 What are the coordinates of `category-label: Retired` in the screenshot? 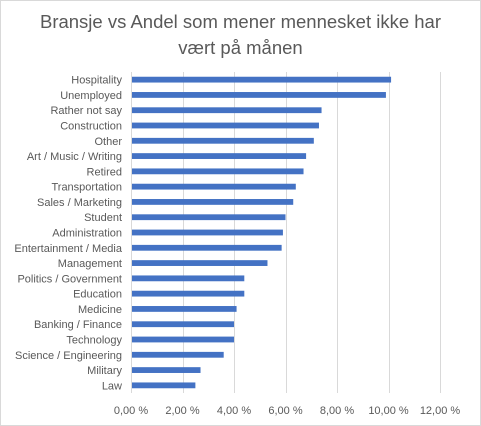 It's located at (104, 172).